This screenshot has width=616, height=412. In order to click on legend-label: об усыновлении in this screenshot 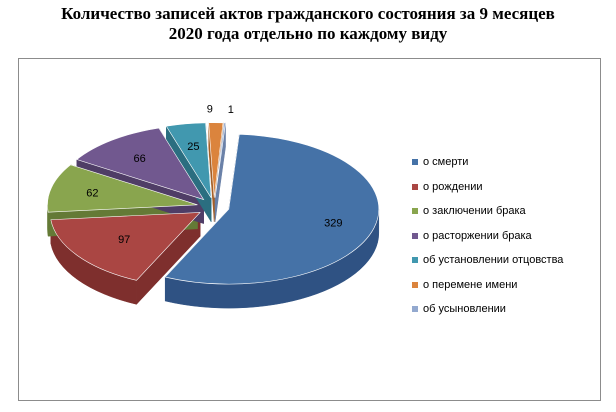, I will do `click(464, 309)`.